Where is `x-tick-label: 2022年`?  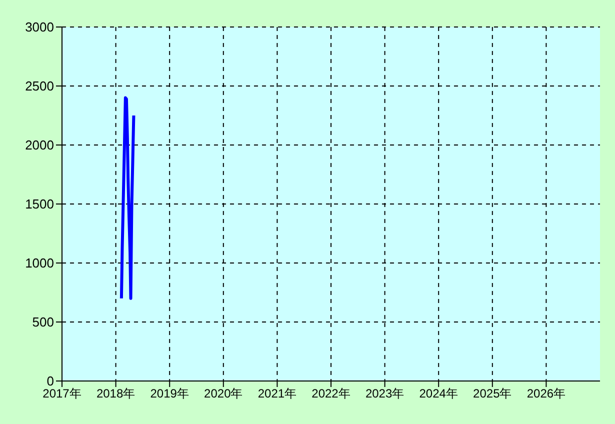 x-tick-label: 2022年 is located at coordinates (331, 393).